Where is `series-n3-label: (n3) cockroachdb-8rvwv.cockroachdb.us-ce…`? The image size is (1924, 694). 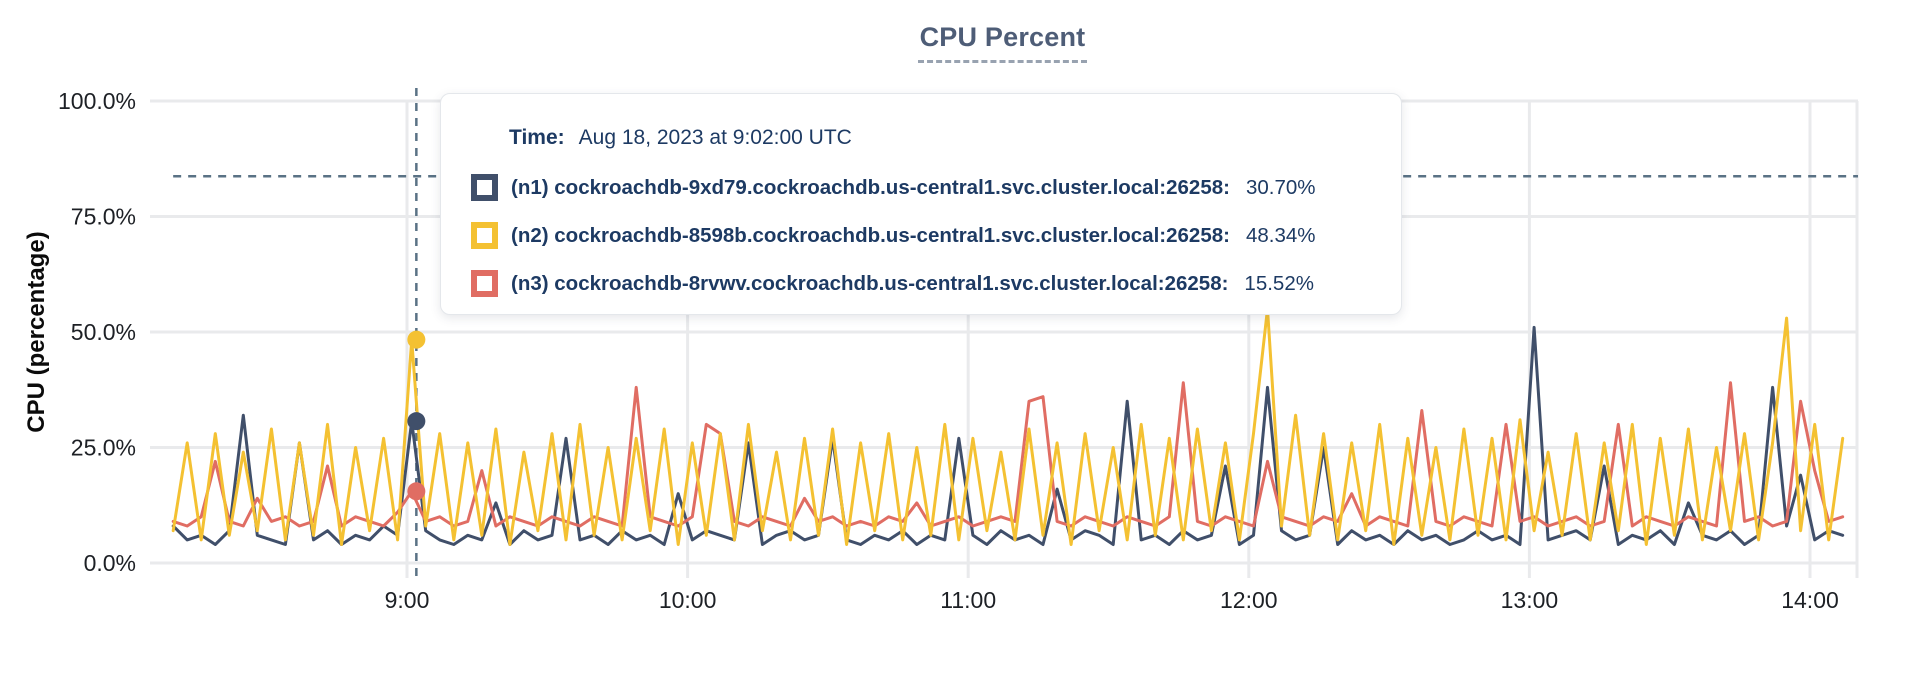 series-n3-label: (n3) cockroachdb-8rvwv.cockroachdb.us-ce… is located at coordinates (870, 283).